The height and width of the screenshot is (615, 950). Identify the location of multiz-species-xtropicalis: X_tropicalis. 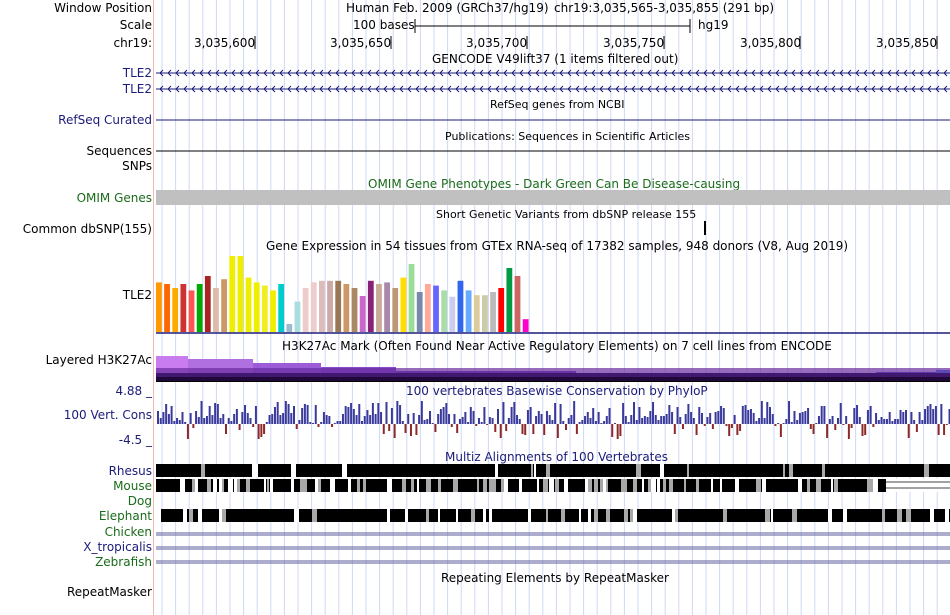
(117, 547).